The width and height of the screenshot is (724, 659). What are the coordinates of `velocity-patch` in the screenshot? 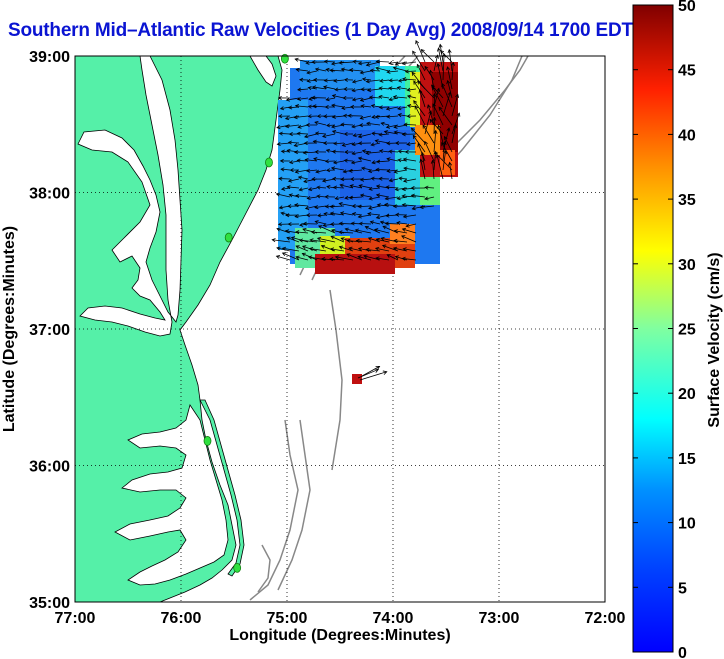 It's located at (293, 175).